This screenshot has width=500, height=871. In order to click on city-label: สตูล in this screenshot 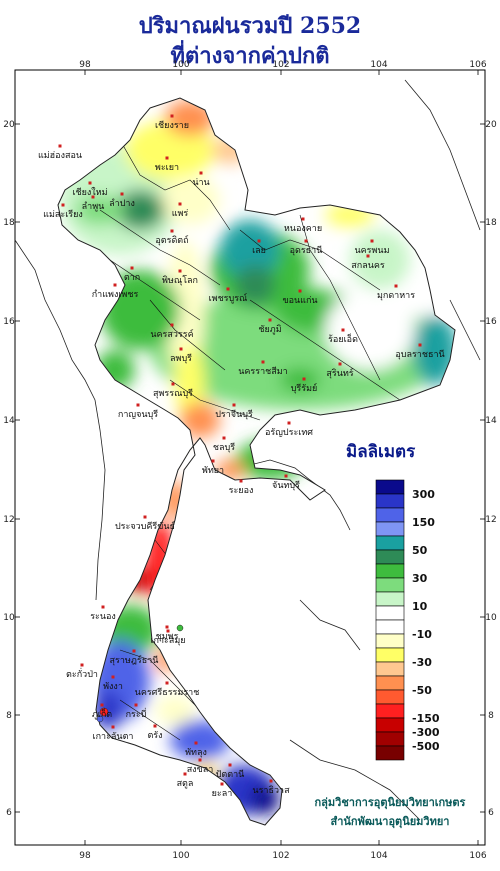, I will do `click(185, 784)`.